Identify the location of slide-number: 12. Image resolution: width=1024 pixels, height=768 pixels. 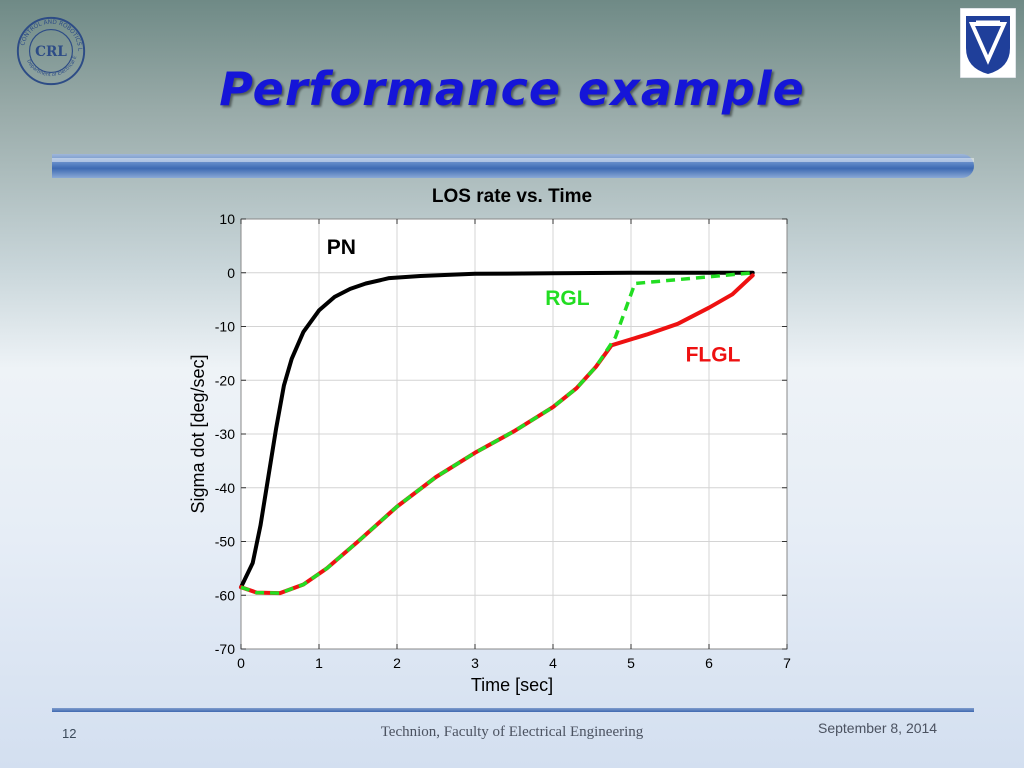
(69, 733).